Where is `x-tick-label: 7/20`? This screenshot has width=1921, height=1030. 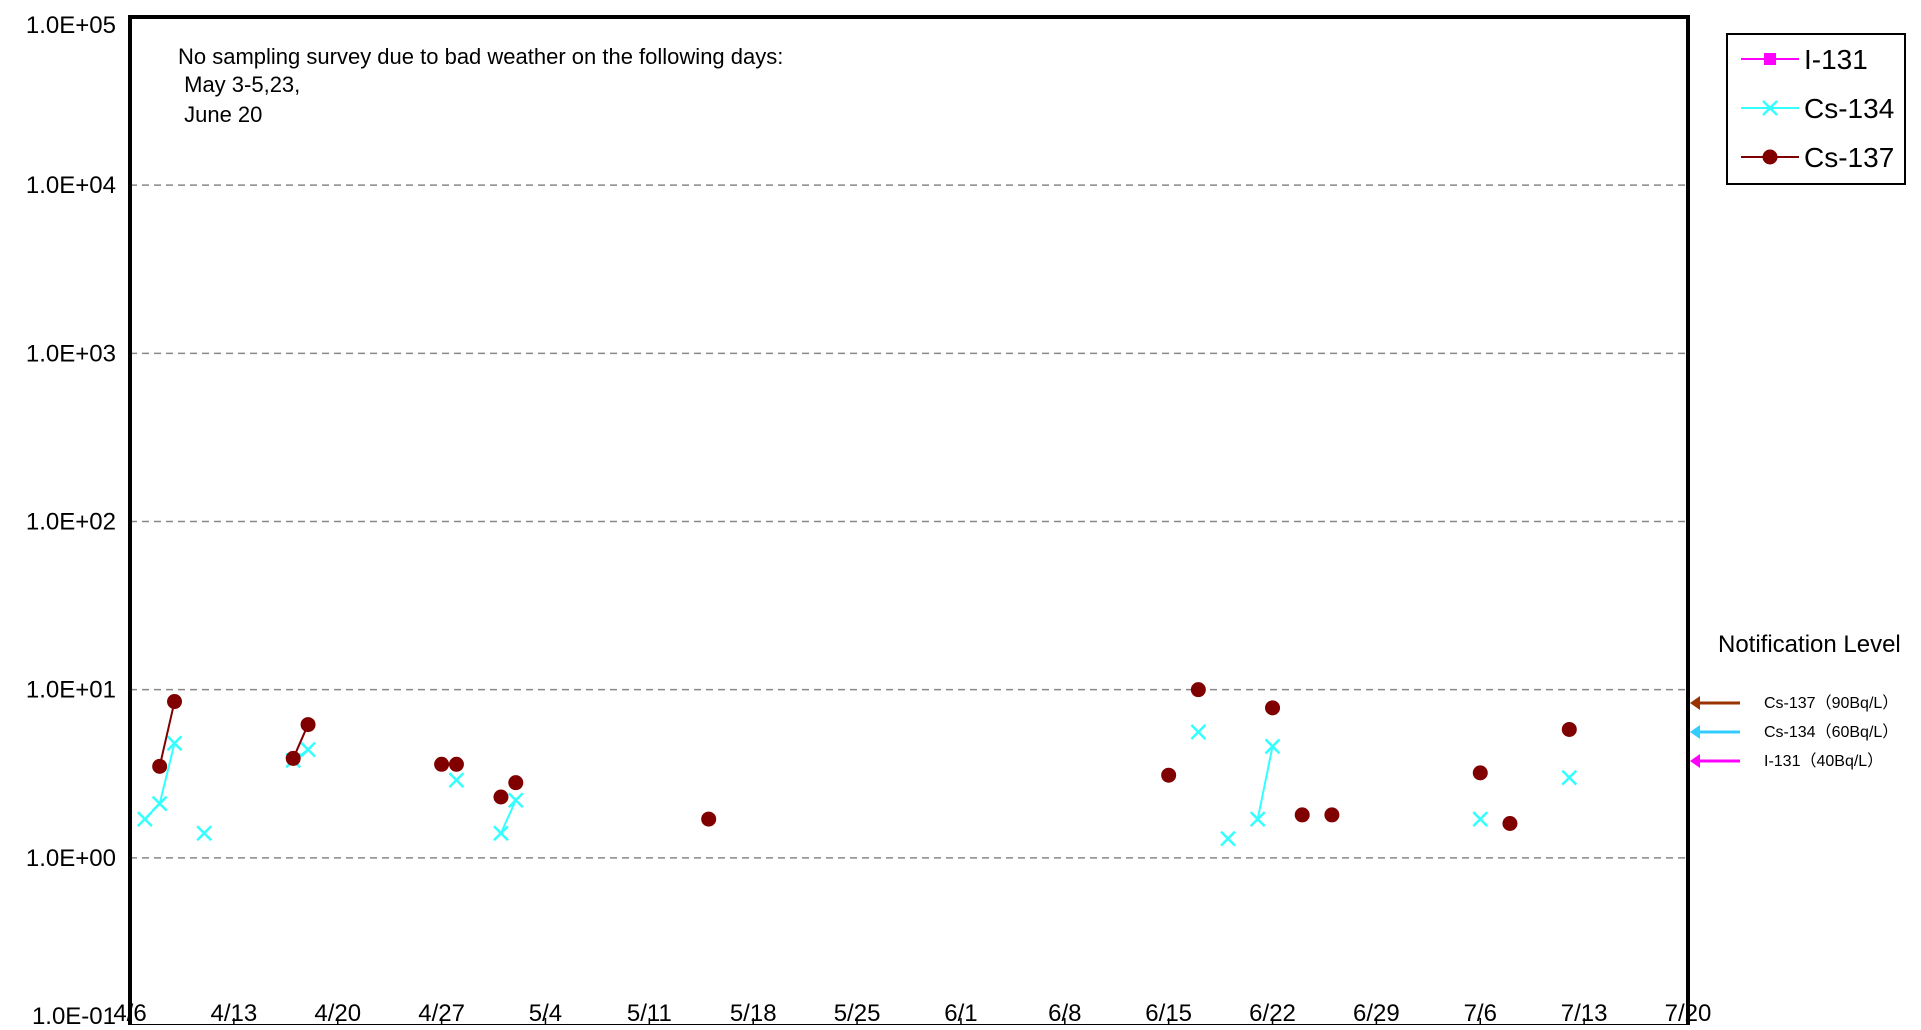
x-tick-label: 7/20 is located at coordinates (1688, 1012).